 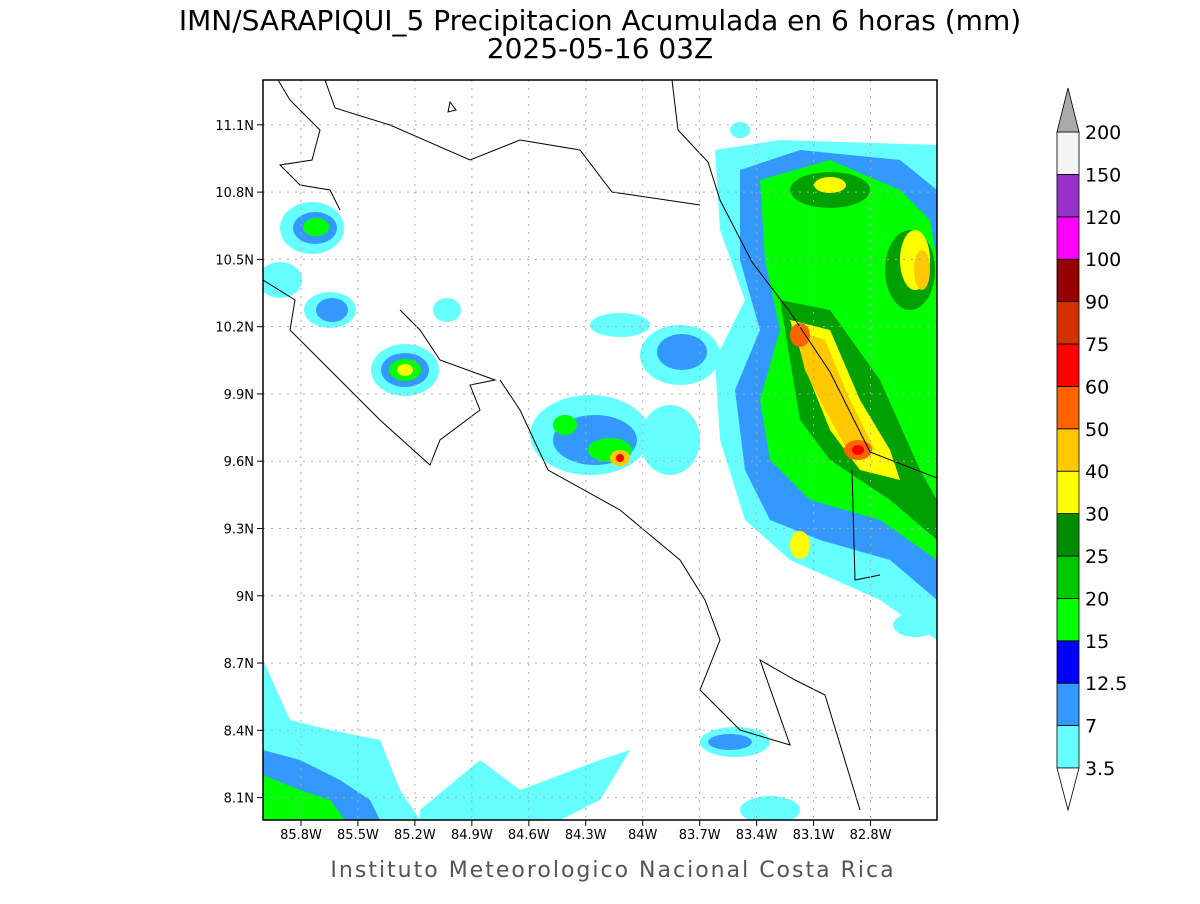 I want to click on y-tick-label: 11.1N, so click(x=234, y=126).